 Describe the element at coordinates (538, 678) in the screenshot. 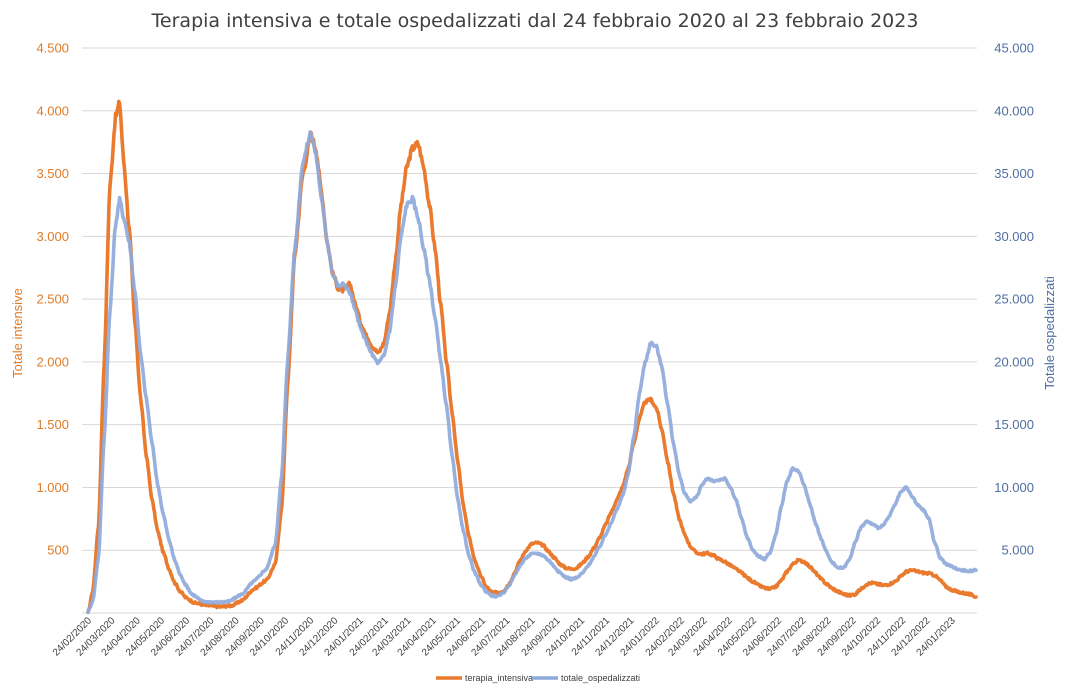

I see `legend: terapia_intensiva totale_ospedalizzati` at that location.